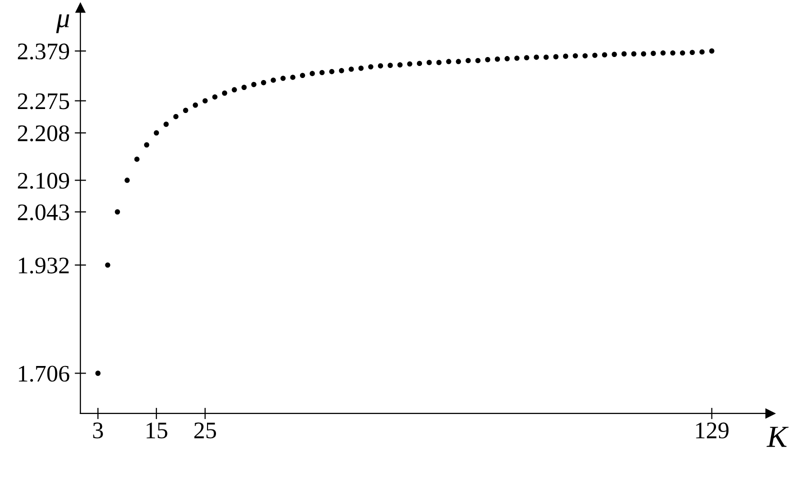  Describe the element at coordinates (712, 430) in the screenshot. I see `x-tick-label: 129` at that location.